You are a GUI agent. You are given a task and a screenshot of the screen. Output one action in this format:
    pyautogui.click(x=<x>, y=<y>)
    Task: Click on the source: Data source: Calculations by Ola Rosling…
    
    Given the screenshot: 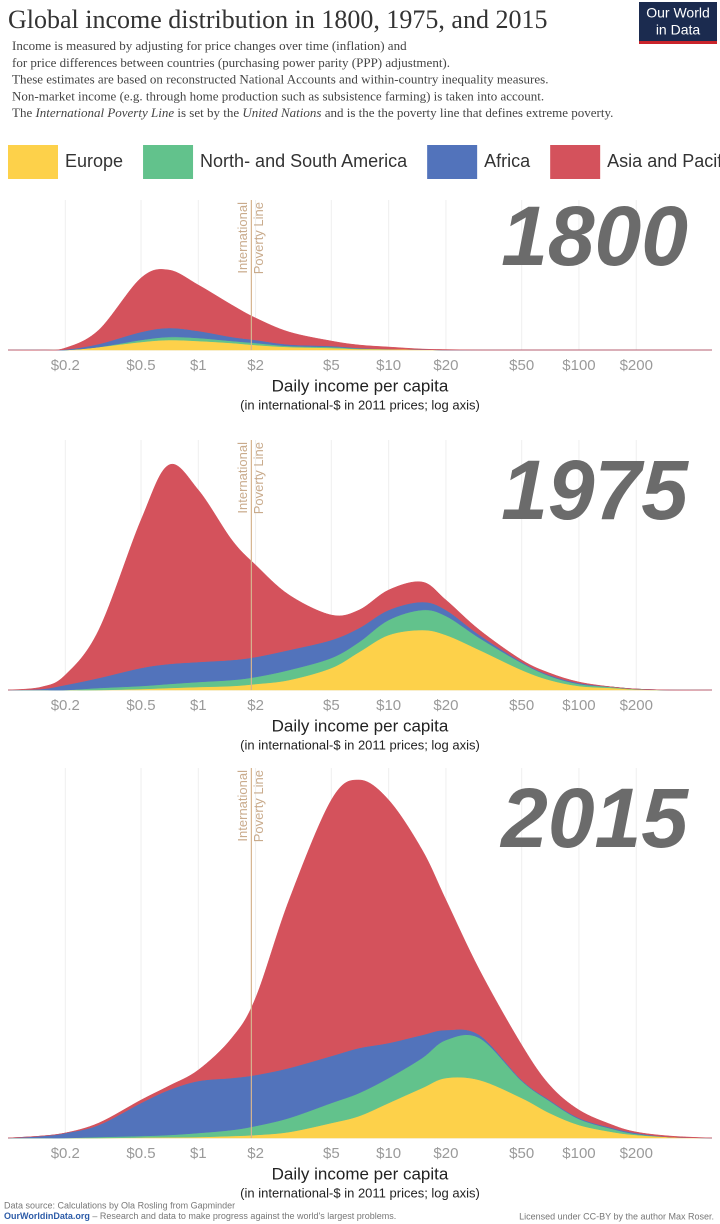 What is the action you would take?
    pyautogui.click(x=119, y=1205)
    